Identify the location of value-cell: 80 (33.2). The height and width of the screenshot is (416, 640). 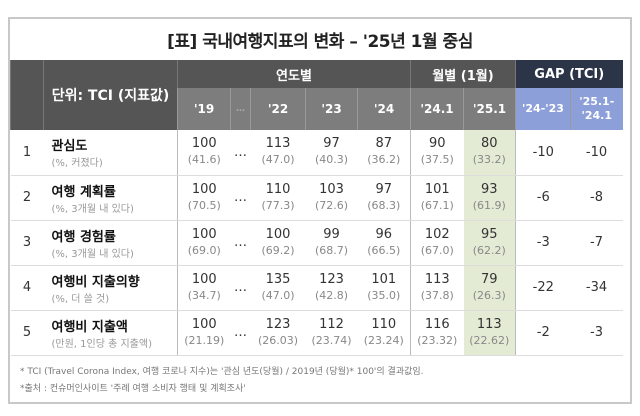
(489, 153).